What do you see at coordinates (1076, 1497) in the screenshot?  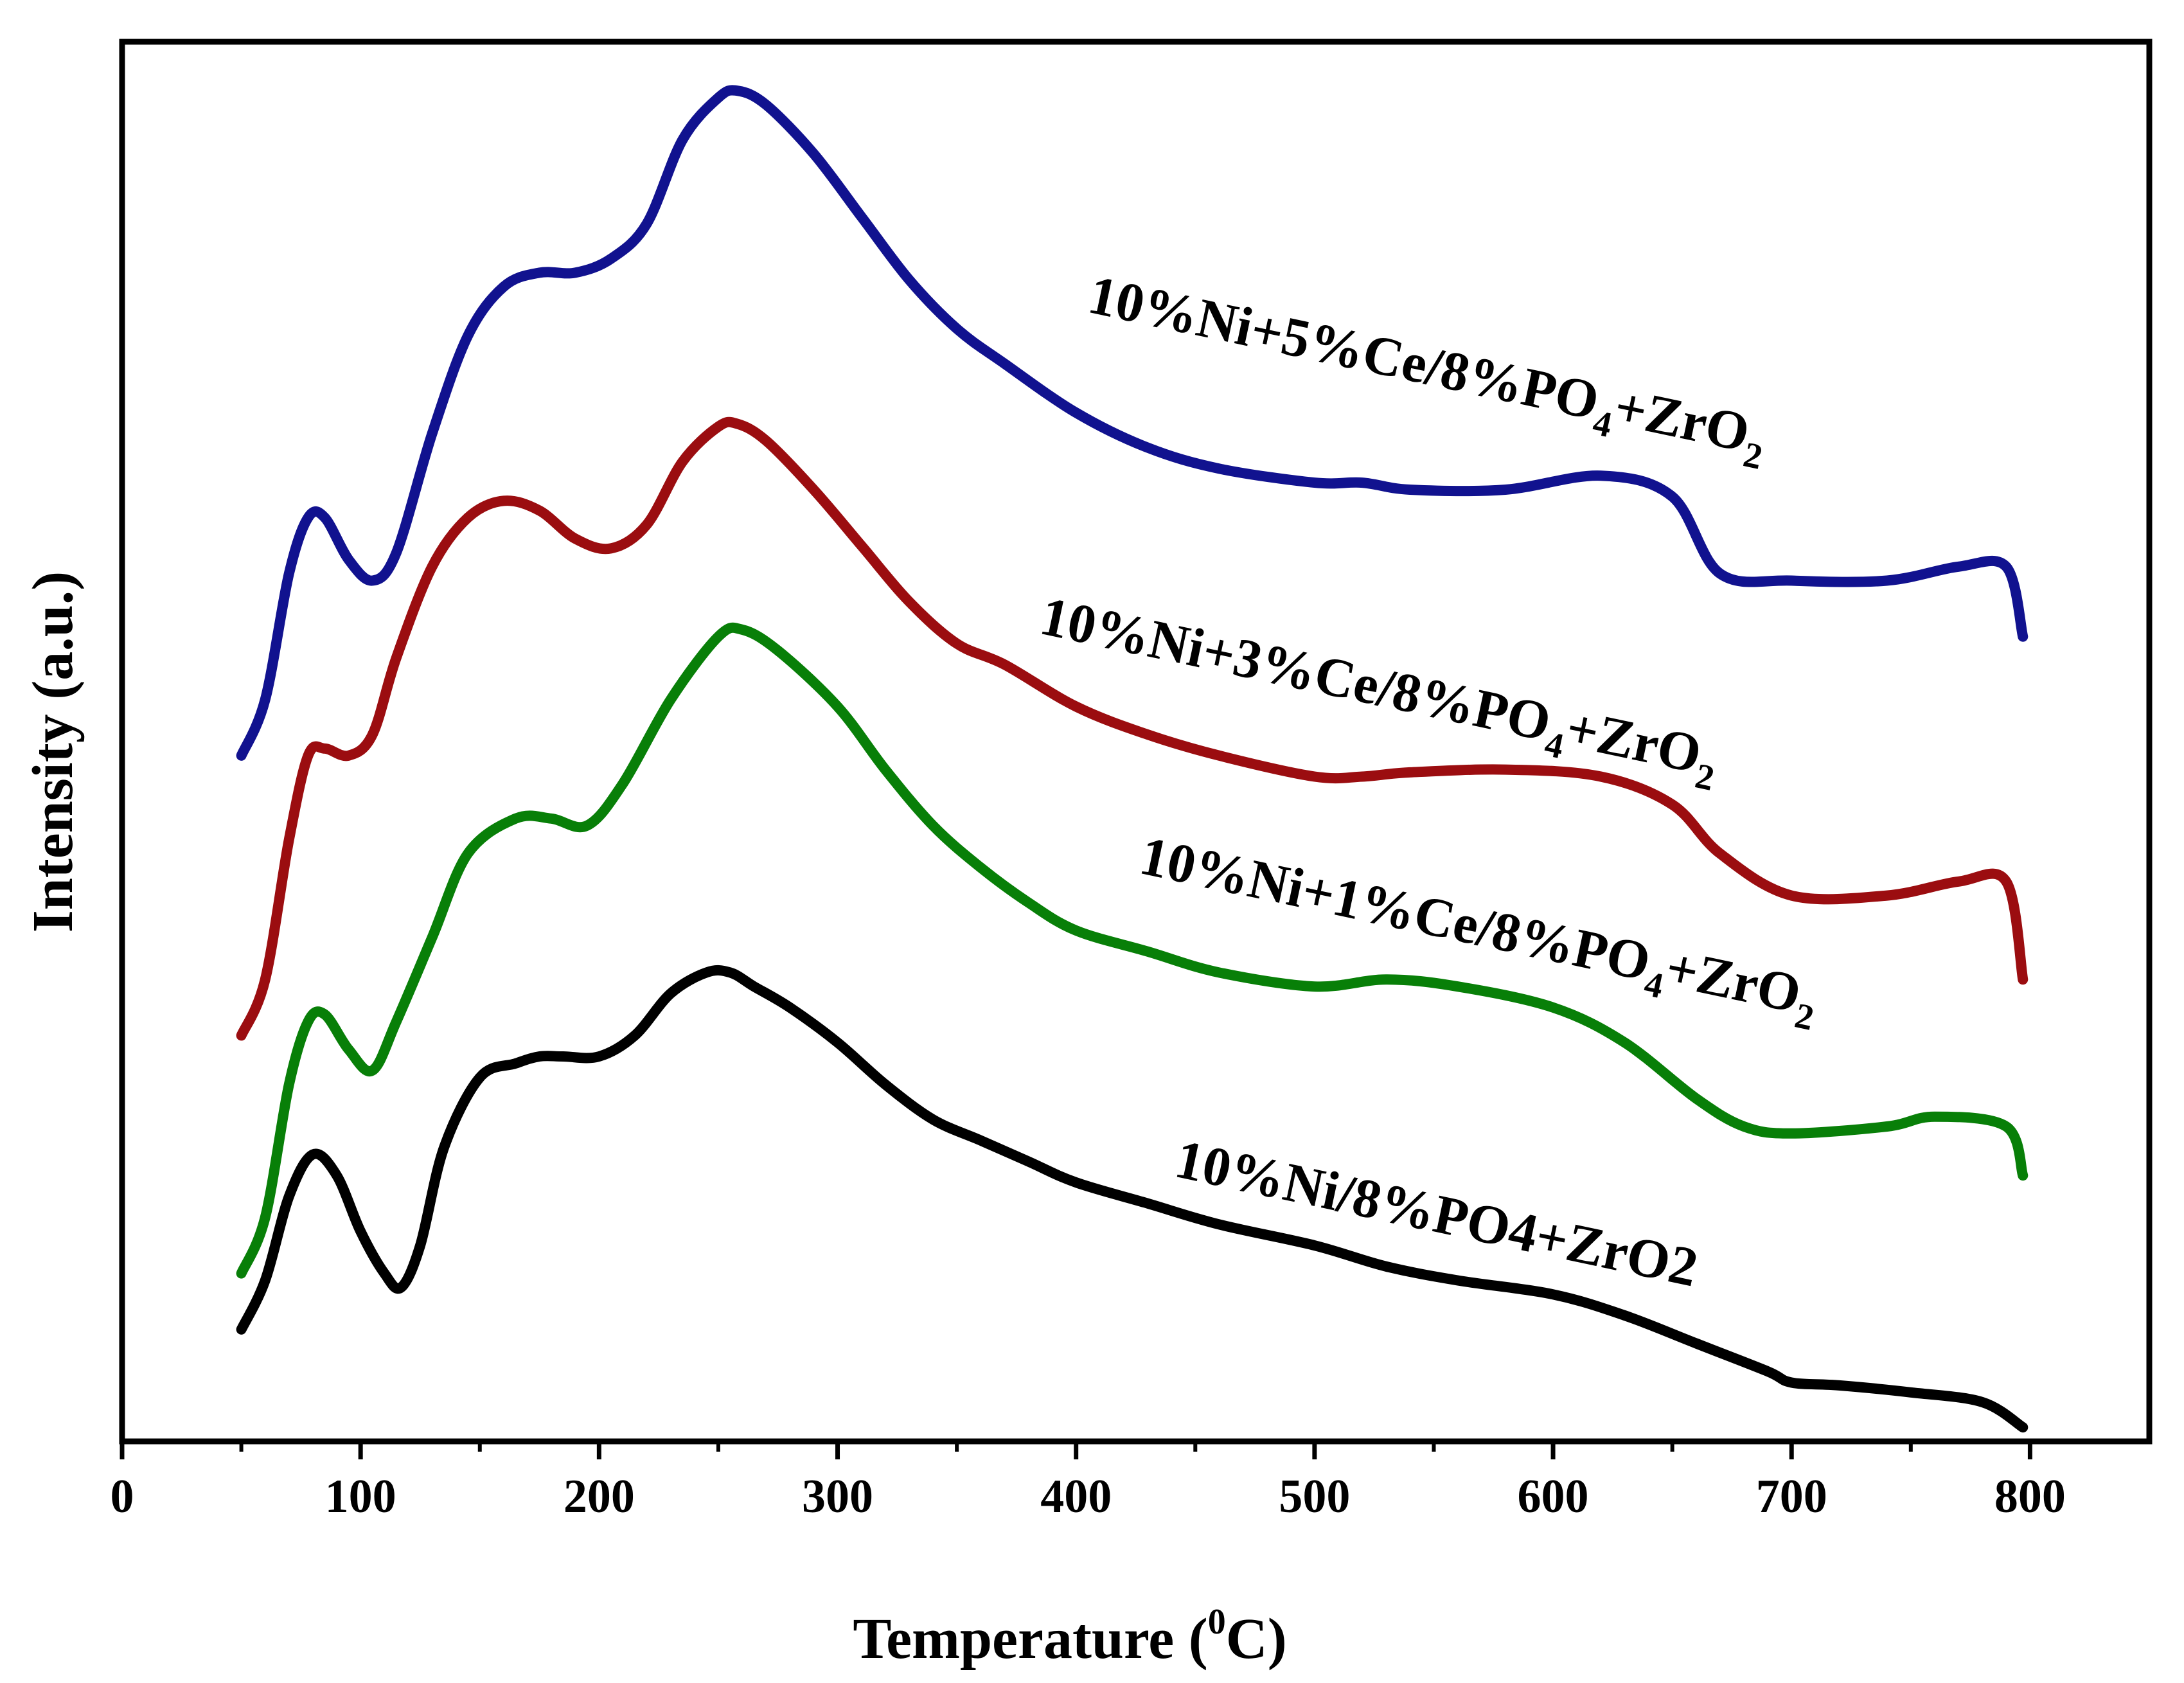 I see `x-tick-label: 400` at bounding box center [1076, 1497].